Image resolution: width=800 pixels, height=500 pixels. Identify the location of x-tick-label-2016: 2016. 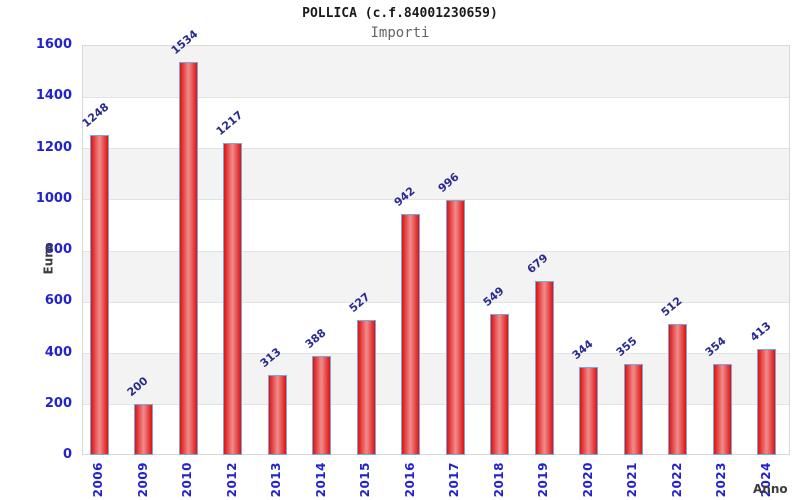
(409, 480).